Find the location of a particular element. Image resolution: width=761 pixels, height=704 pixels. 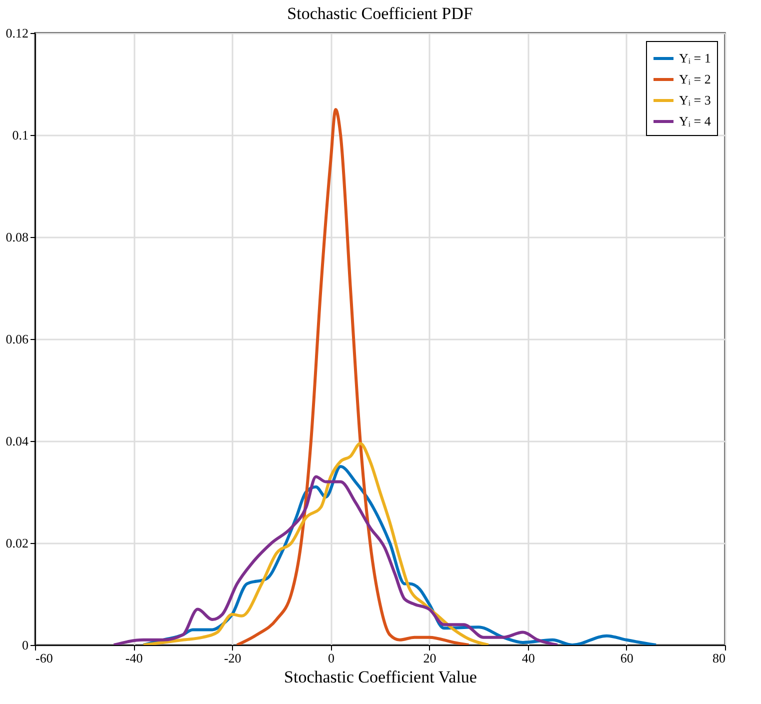

x-axis-title: Stochastic Coefficient Value is located at coordinates (380, 677).